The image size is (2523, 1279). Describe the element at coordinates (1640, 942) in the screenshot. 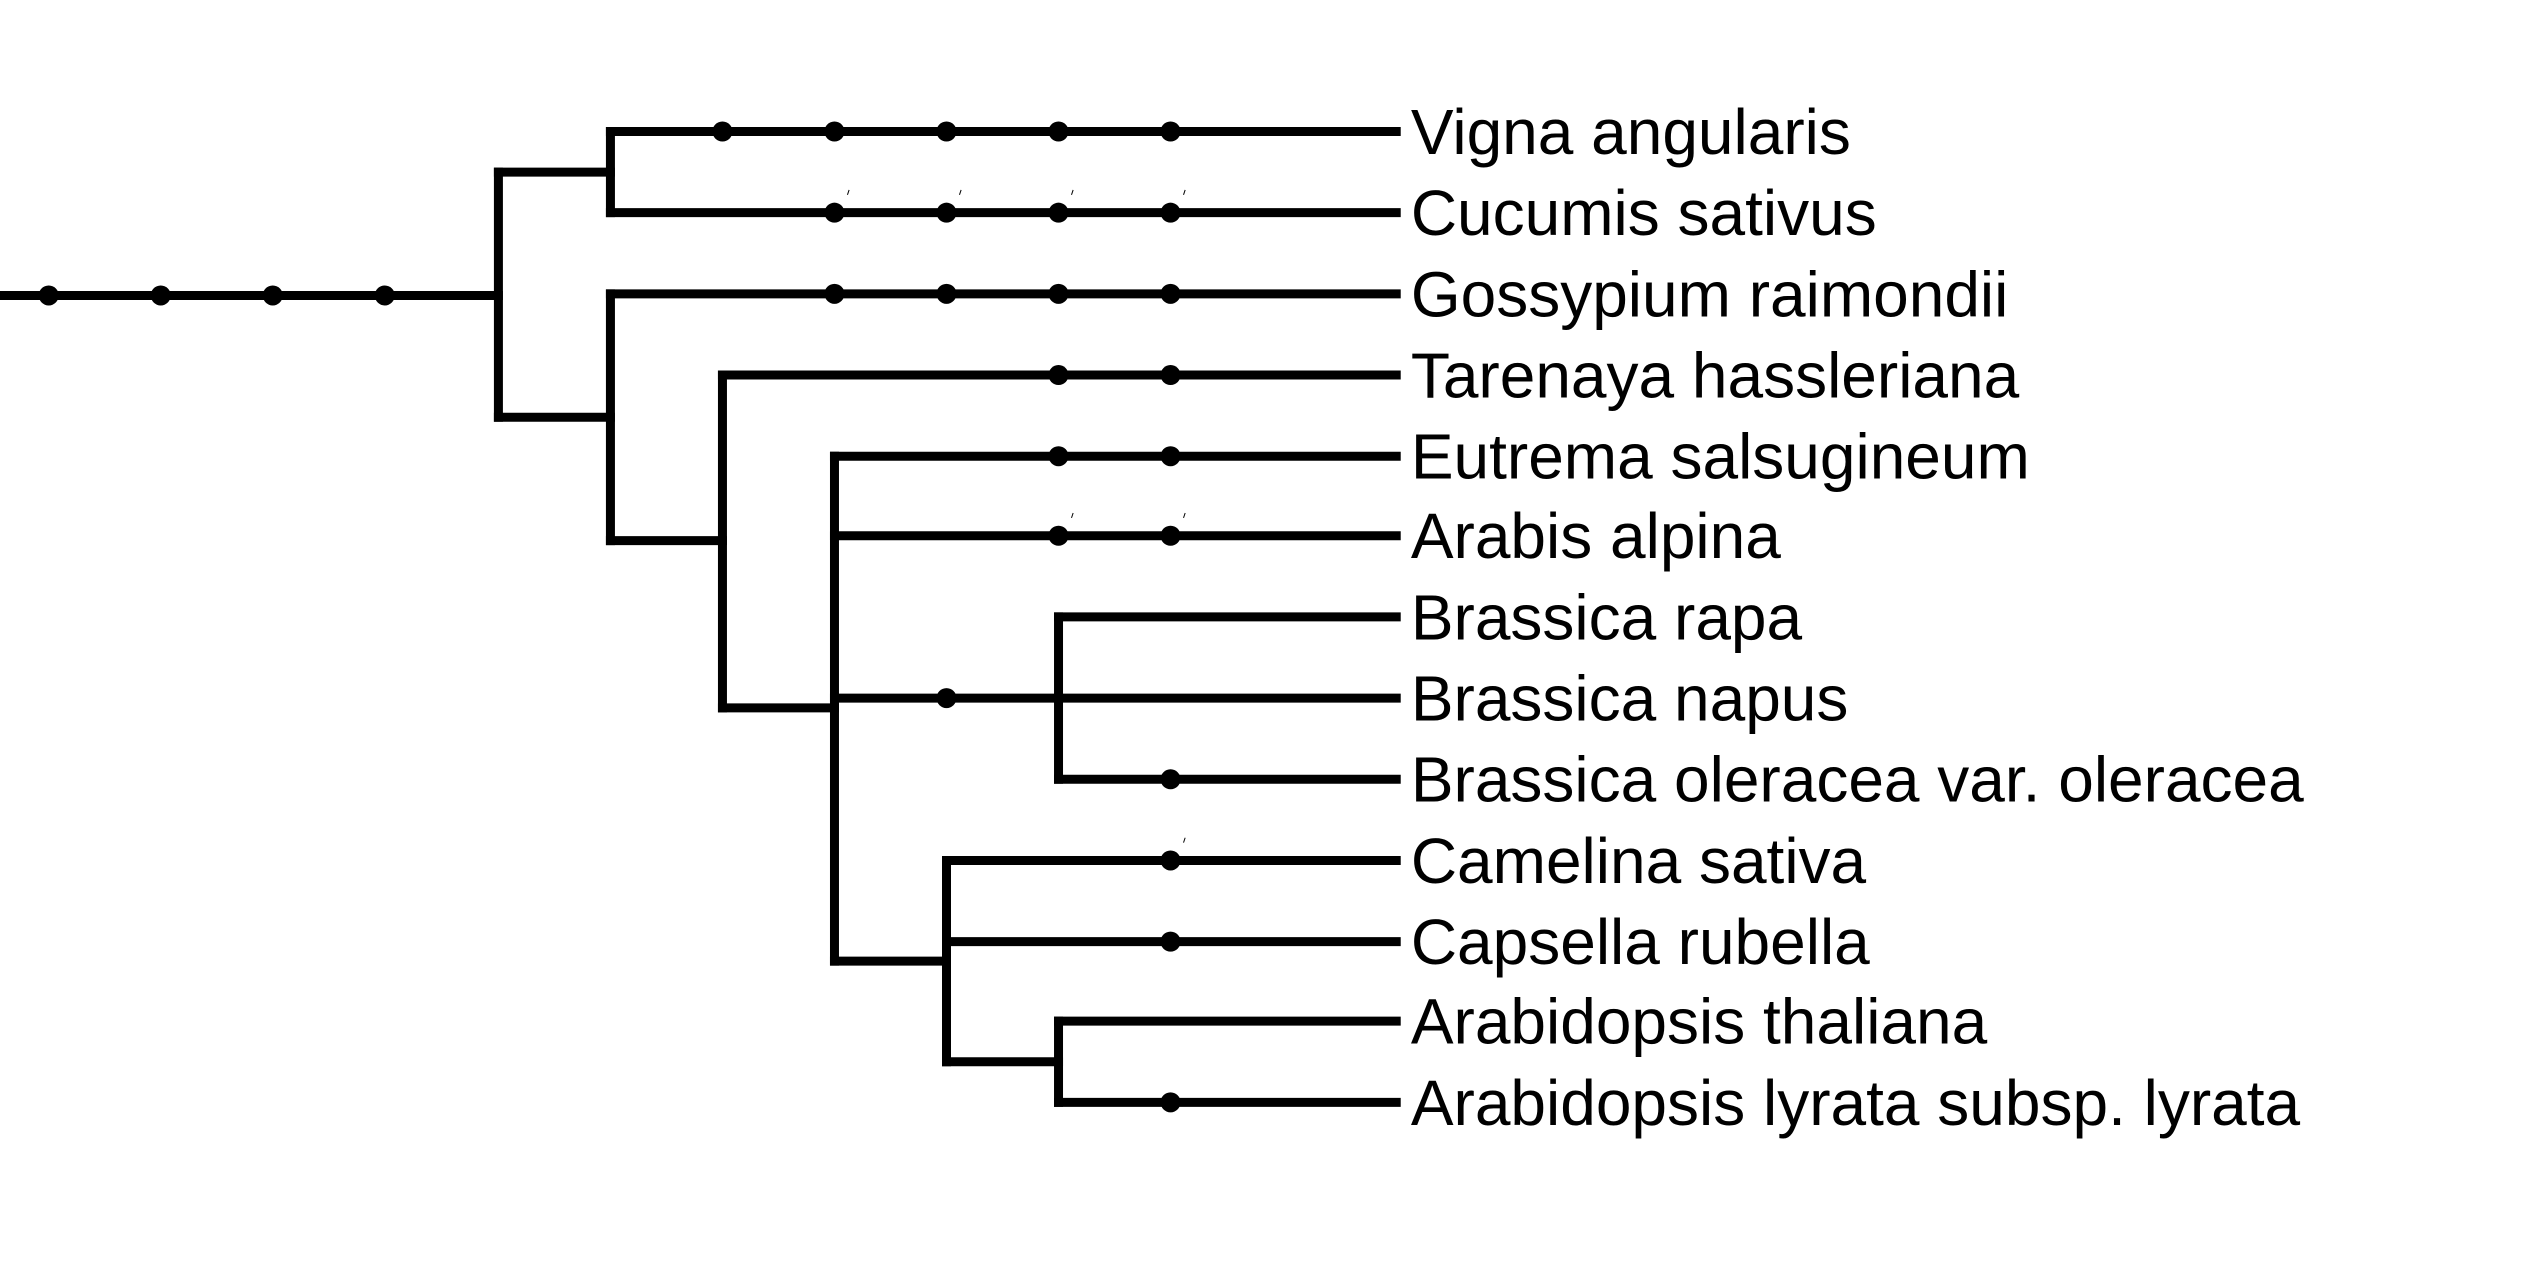

I see `leaf-label: Capsella rubella` at that location.